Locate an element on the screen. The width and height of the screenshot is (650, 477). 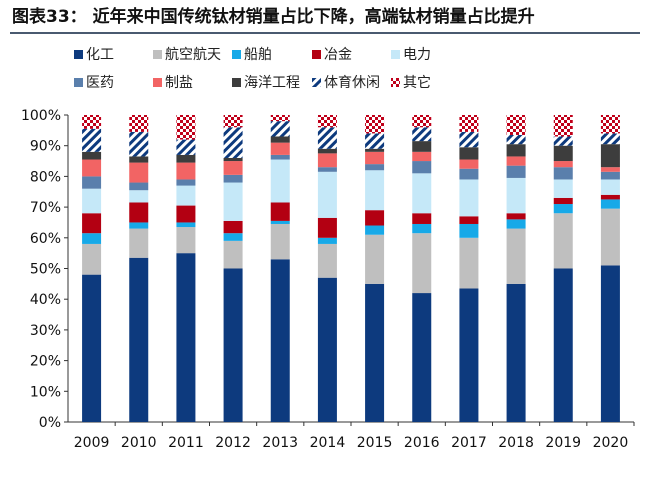
x-tick-label: 2020 is located at coordinates (611, 443).